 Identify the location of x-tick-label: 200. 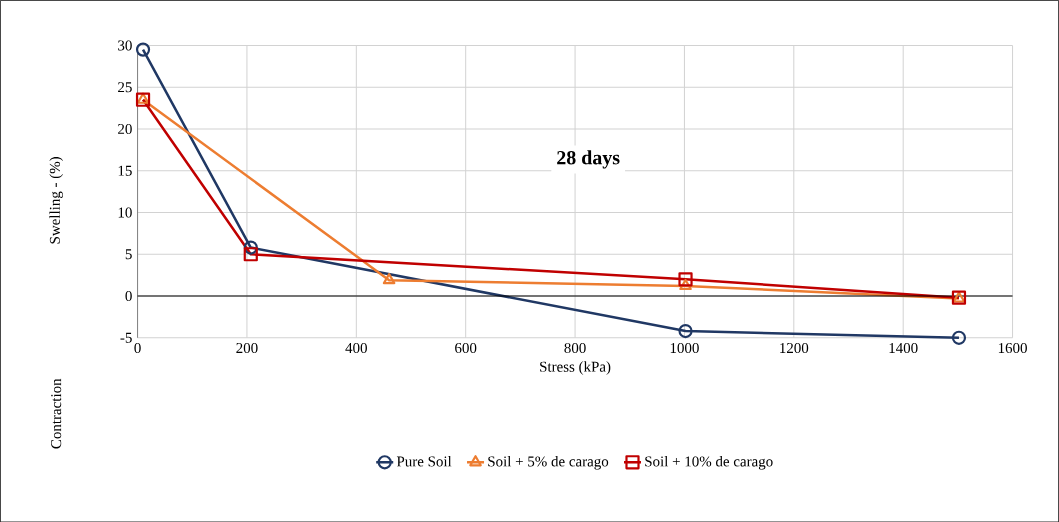
(247, 347).